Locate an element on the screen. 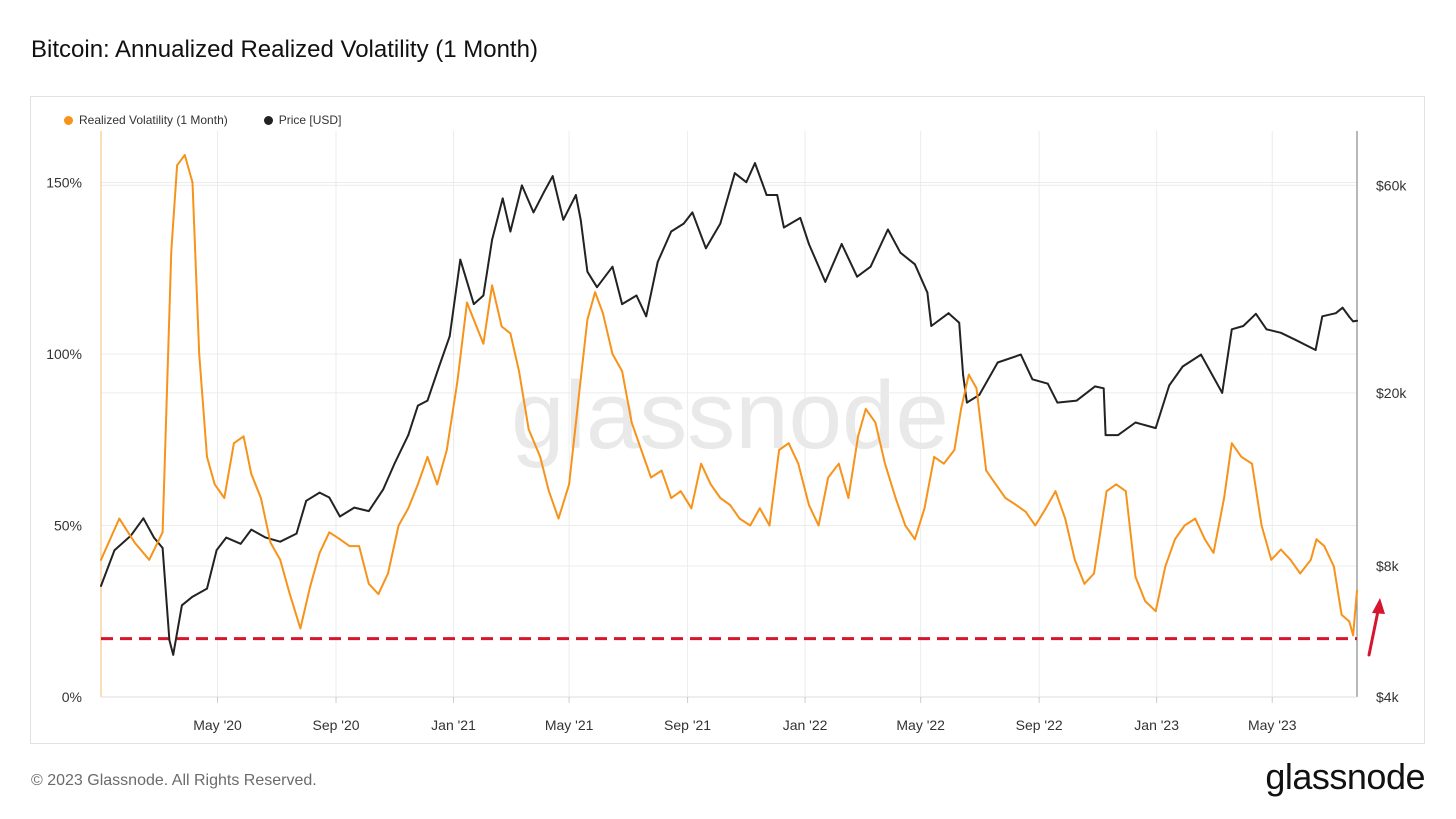 This screenshot has height=819, width=1456. legend-item-price: Price [USD] is located at coordinates (302, 120).